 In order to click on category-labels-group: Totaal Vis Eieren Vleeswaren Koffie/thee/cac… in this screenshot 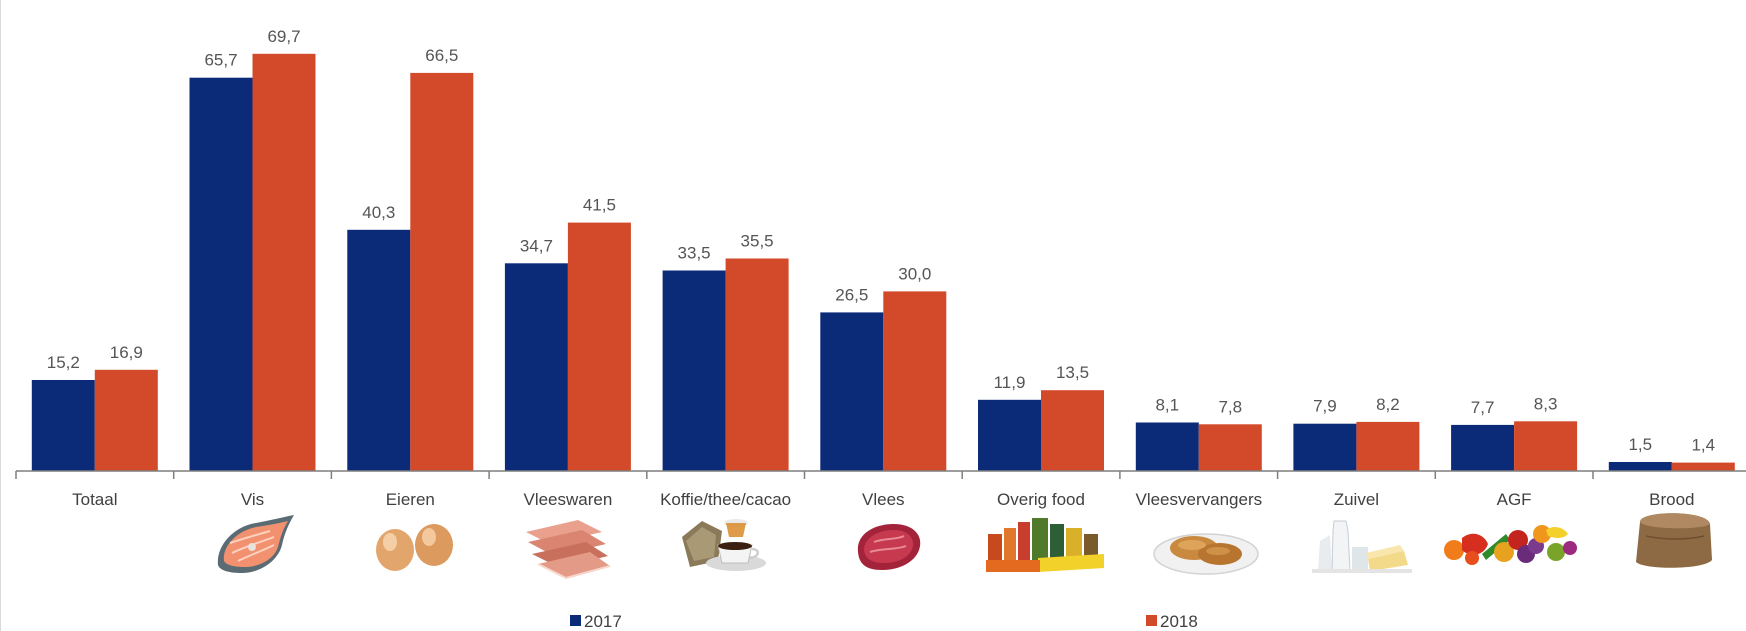, I will do `click(883, 499)`.